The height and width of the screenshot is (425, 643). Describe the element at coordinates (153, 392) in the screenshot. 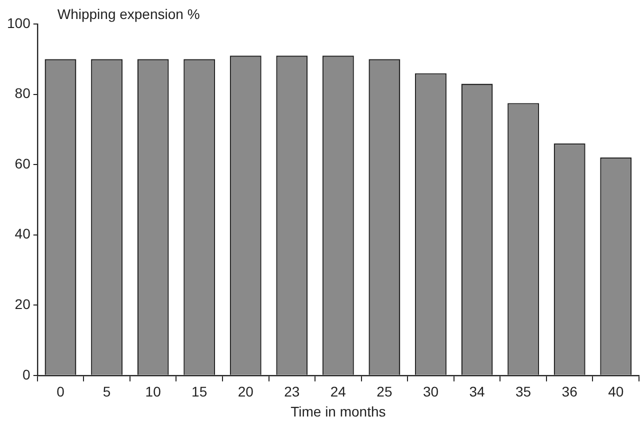

I see `x-tick-label: 10` at that location.